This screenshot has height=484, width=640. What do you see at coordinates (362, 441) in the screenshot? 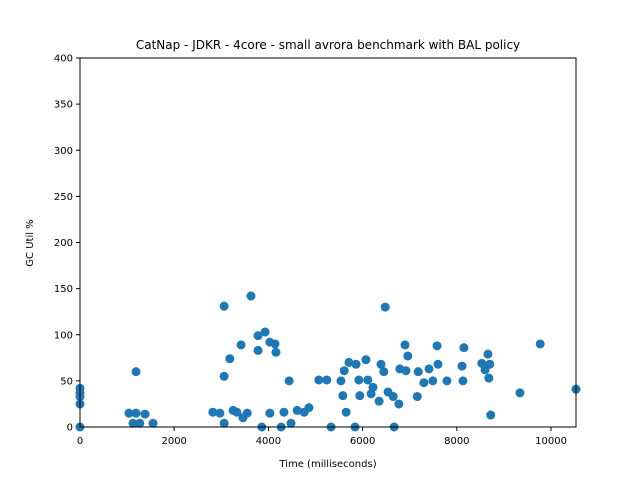
I see `x-tick-label: 6000` at bounding box center [362, 441].